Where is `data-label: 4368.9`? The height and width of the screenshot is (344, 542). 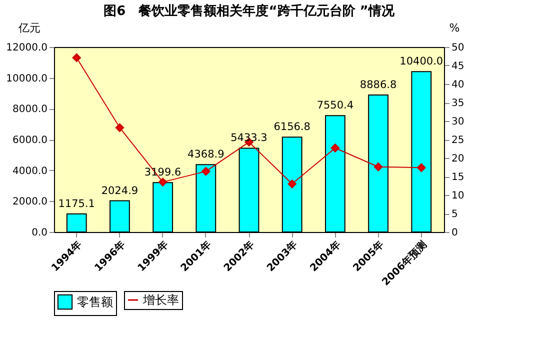 data-label: 4368.9 is located at coordinates (206, 154).